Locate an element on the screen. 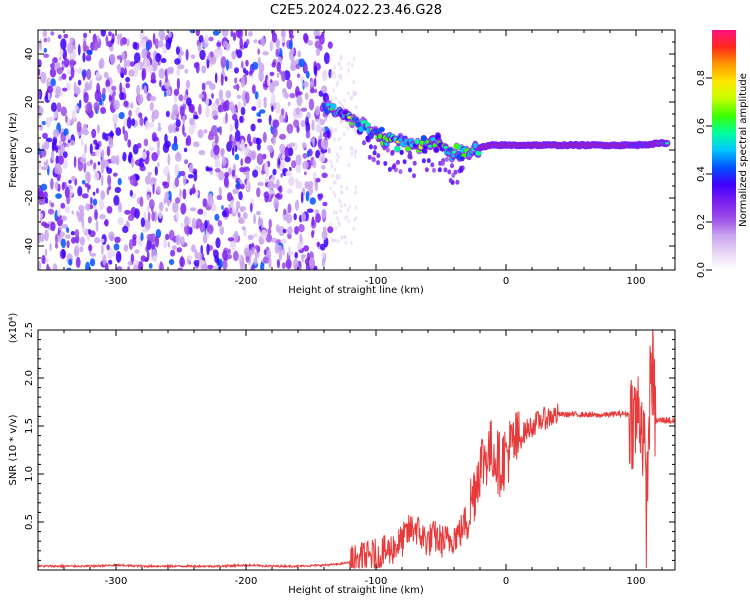  x-tick-label: 0 is located at coordinates (506, 581).